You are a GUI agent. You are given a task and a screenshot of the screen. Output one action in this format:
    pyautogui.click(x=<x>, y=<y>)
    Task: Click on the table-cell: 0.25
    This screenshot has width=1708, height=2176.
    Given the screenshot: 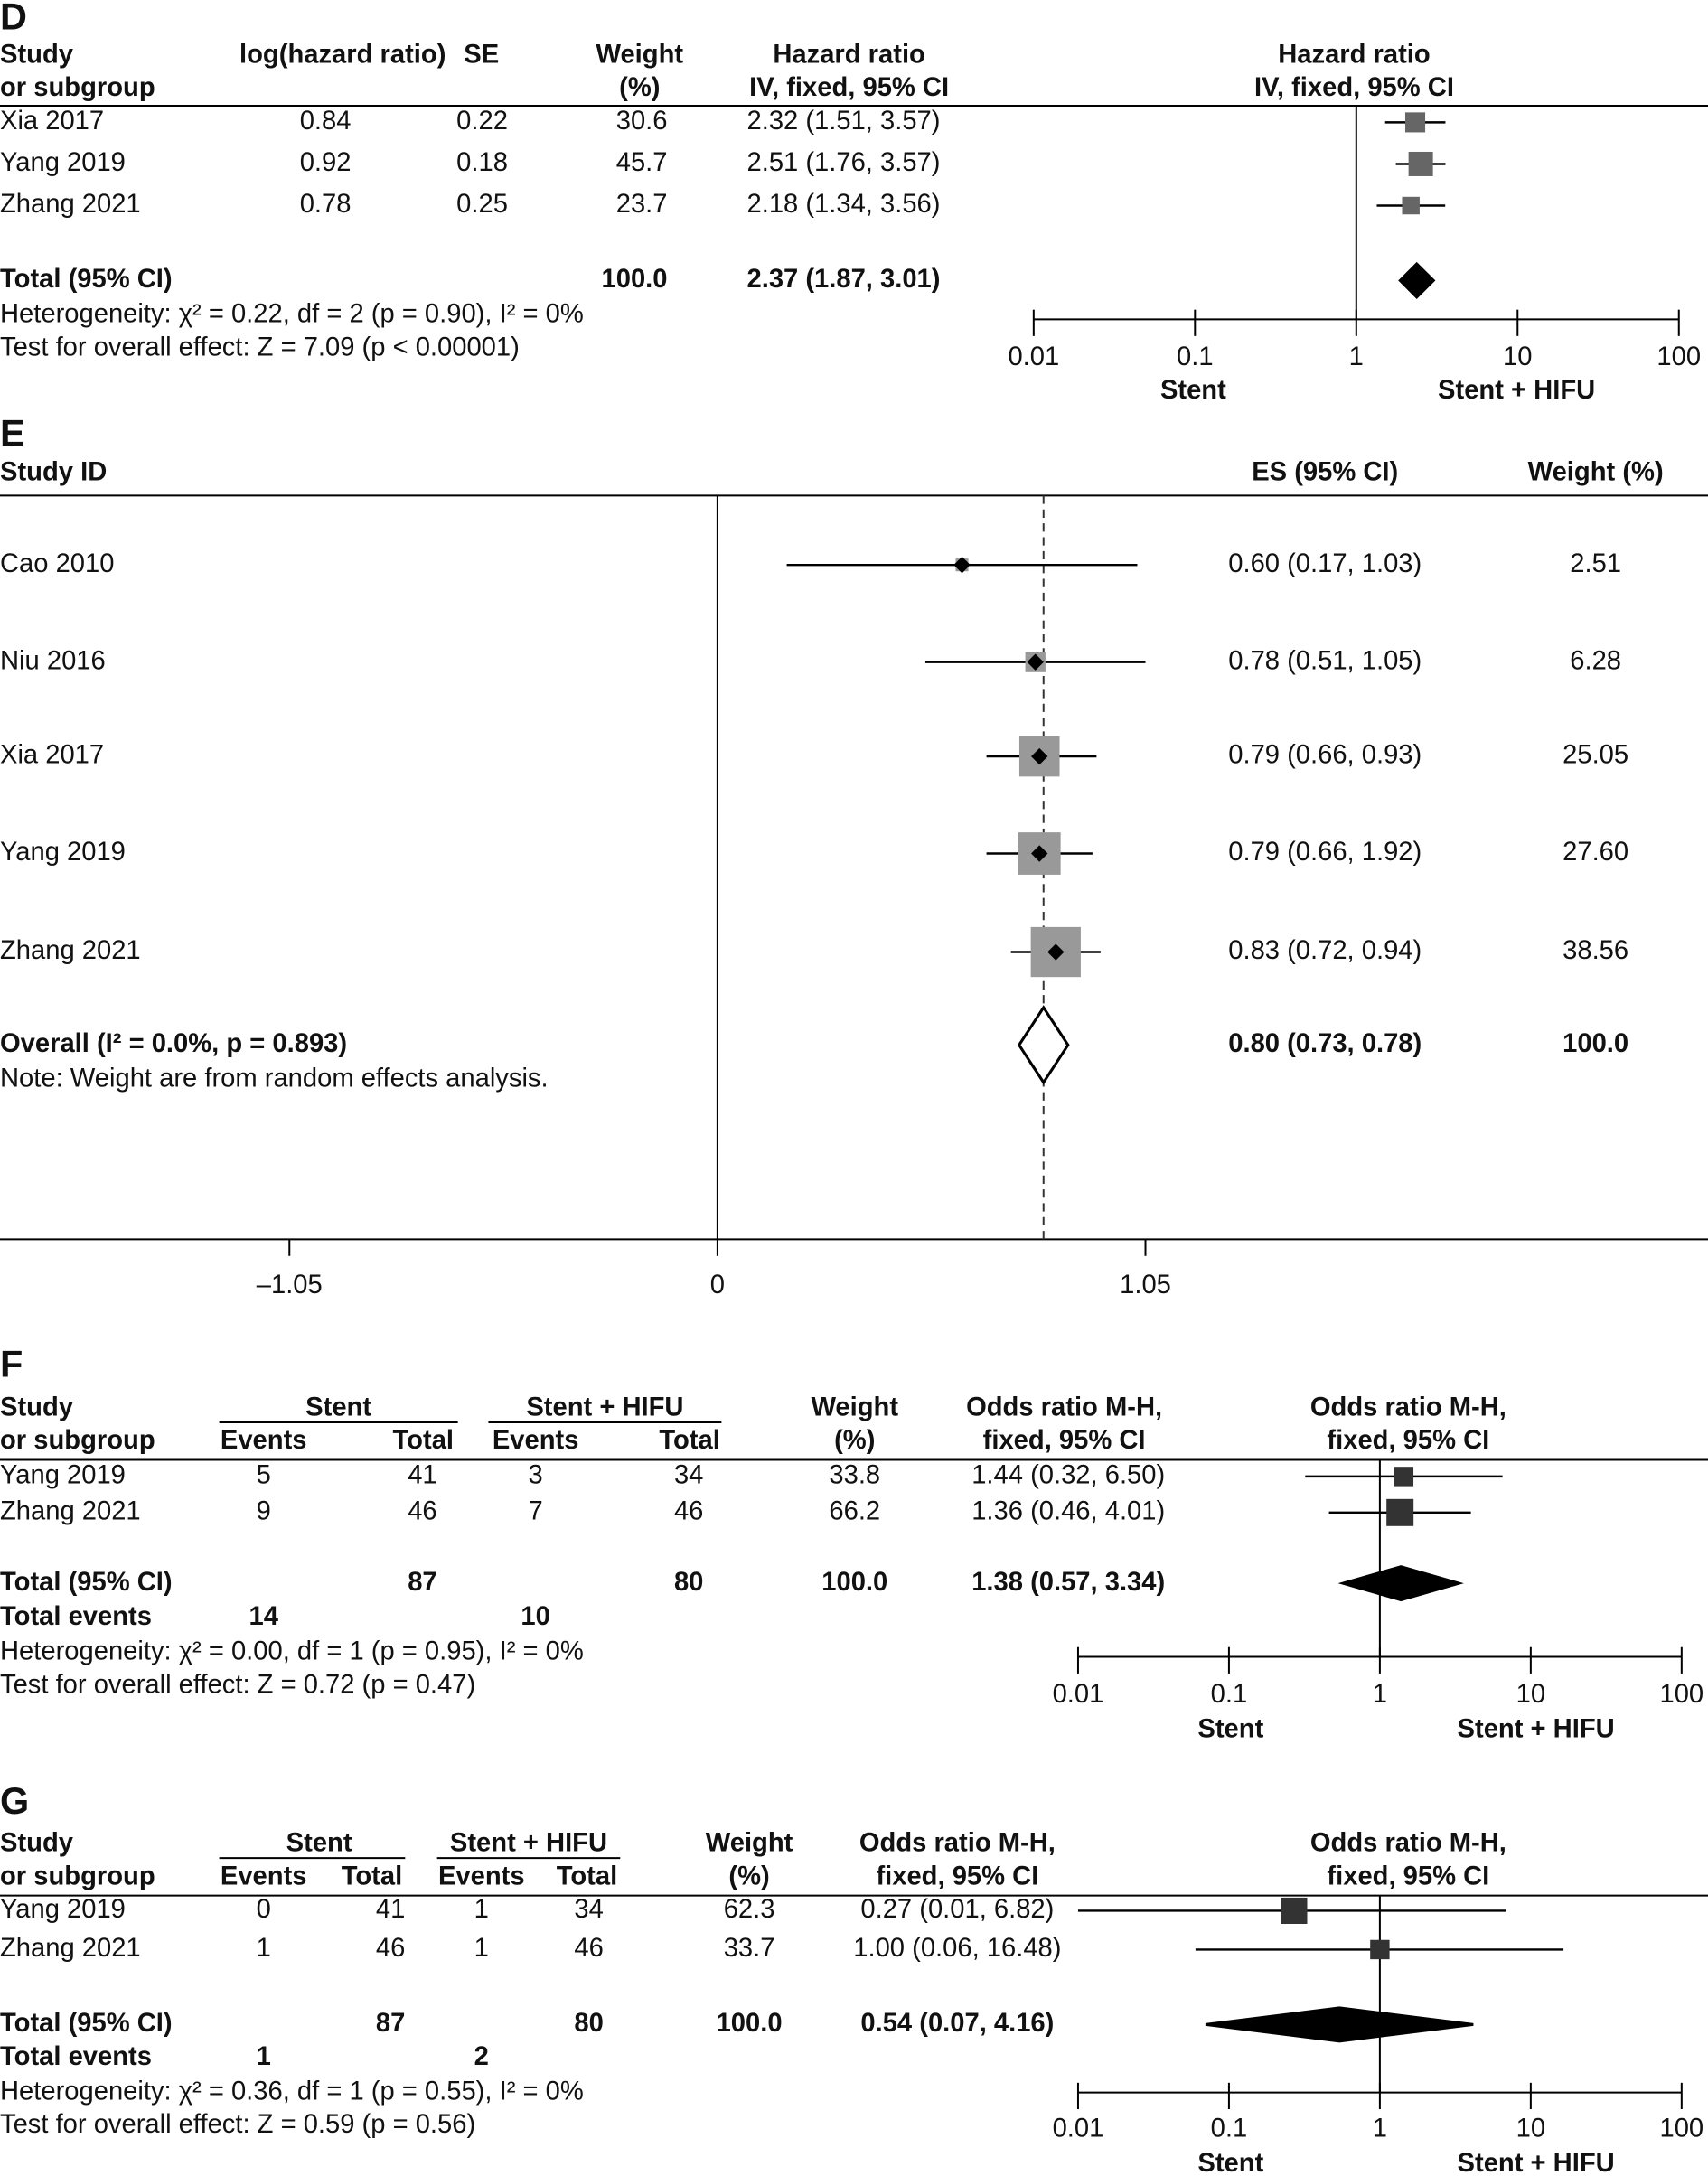 What is the action you would take?
    pyautogui.click(x=482, y=205)
    